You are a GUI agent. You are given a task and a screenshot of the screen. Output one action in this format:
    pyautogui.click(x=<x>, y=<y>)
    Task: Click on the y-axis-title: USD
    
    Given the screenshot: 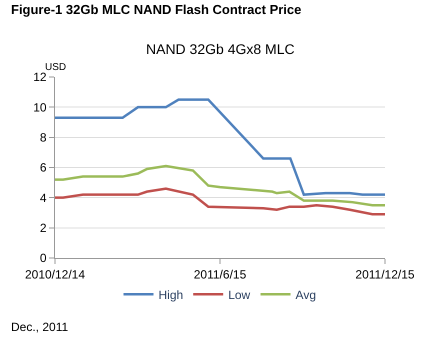 What is the action you would take?
    pyautogui.click(x=55, y=67)
    